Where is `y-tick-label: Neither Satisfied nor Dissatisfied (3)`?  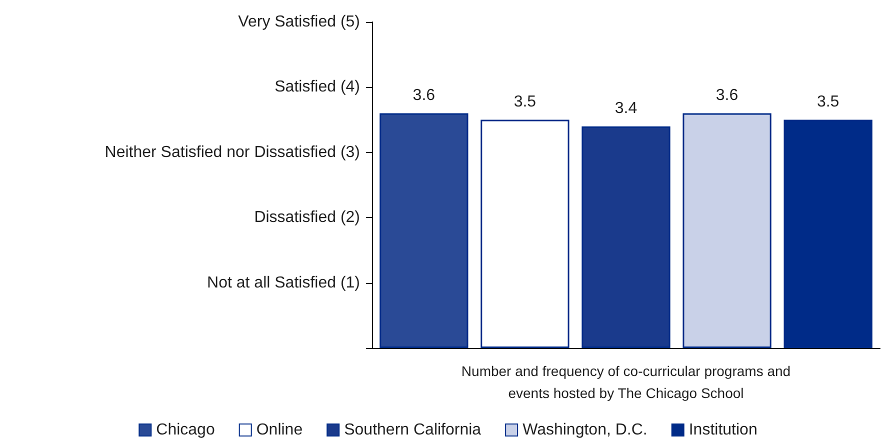 y-tick-label: Neither Satisfied nor Dissatisfied (3) is located at coordinates (232, 152).